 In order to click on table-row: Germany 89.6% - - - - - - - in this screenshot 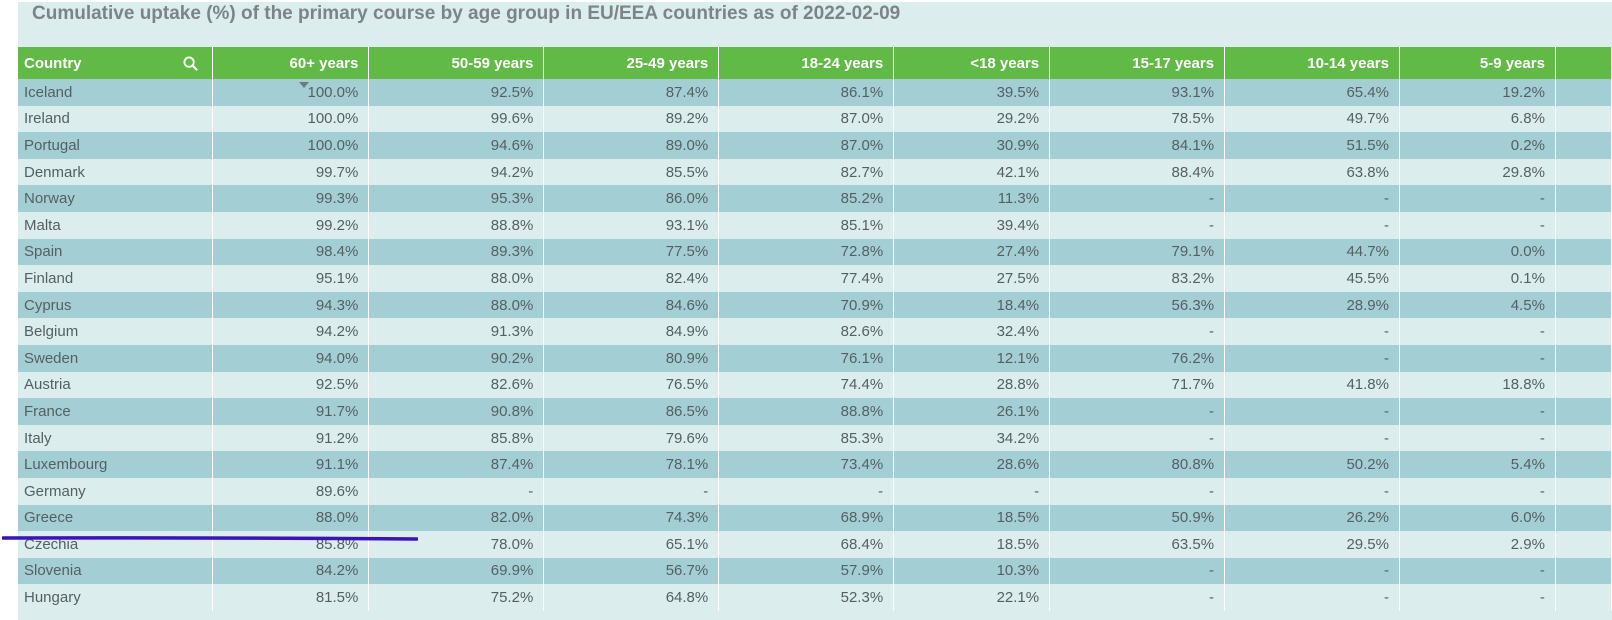, I will do `click(815, 491)`.